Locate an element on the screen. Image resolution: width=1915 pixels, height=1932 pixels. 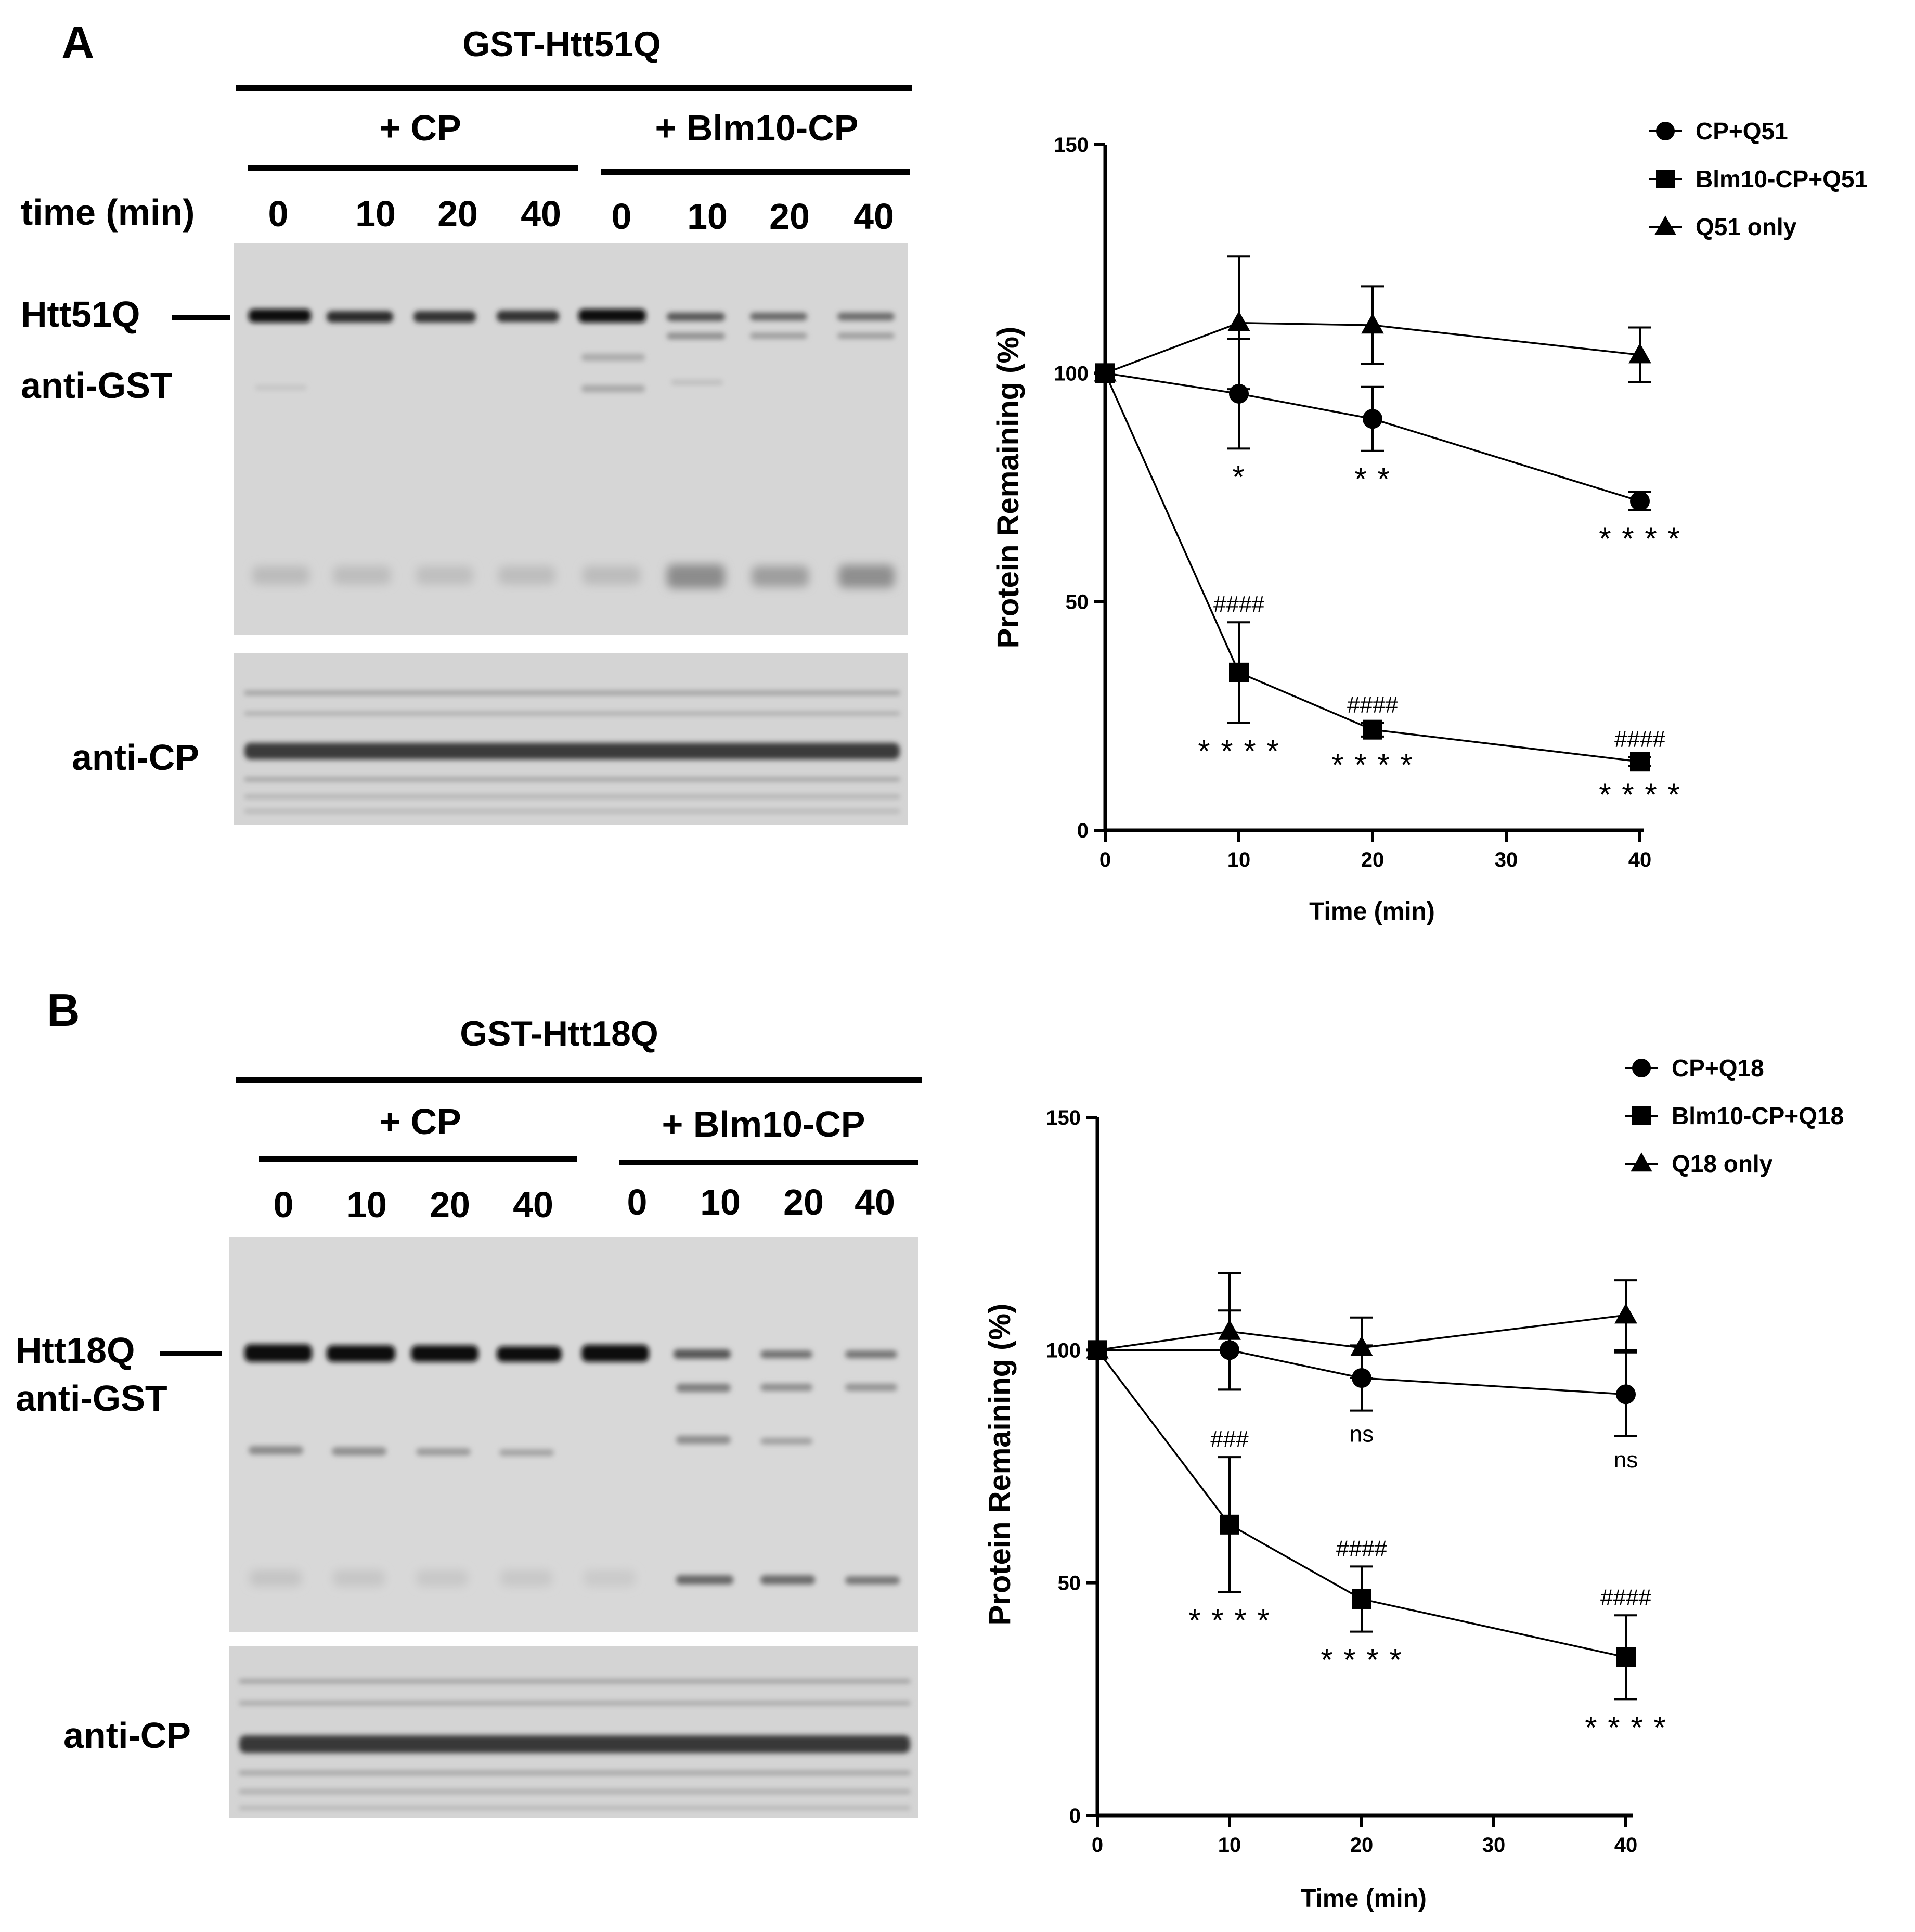
x-tick-label: 20 is located at coordinates (1362, 1845).